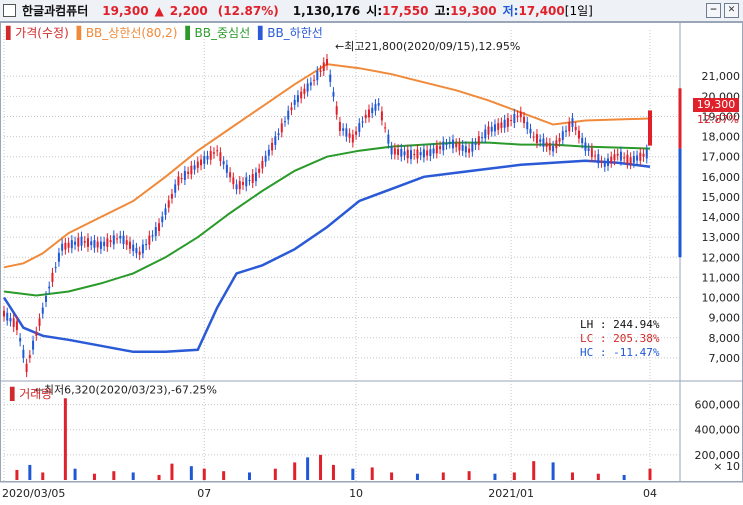 This screenshot has width=743, height=505. What do you see at coordinates (721, 197) in the screenshot?
I see `y-tick-label: 15,000` at bounding box center [721, 197].